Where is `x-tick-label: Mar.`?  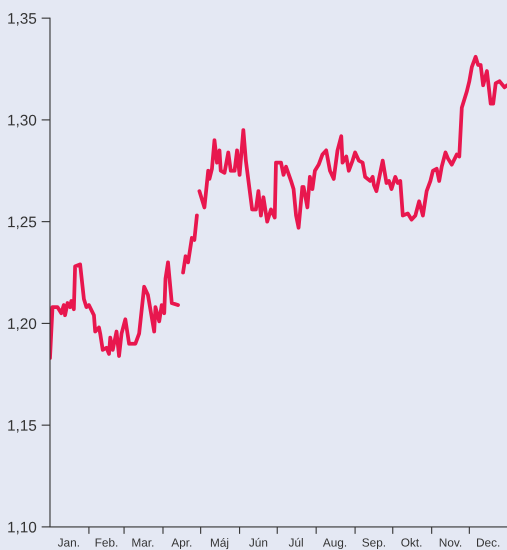 x-tick-label: Mar. is located at coordinates (143, 542).